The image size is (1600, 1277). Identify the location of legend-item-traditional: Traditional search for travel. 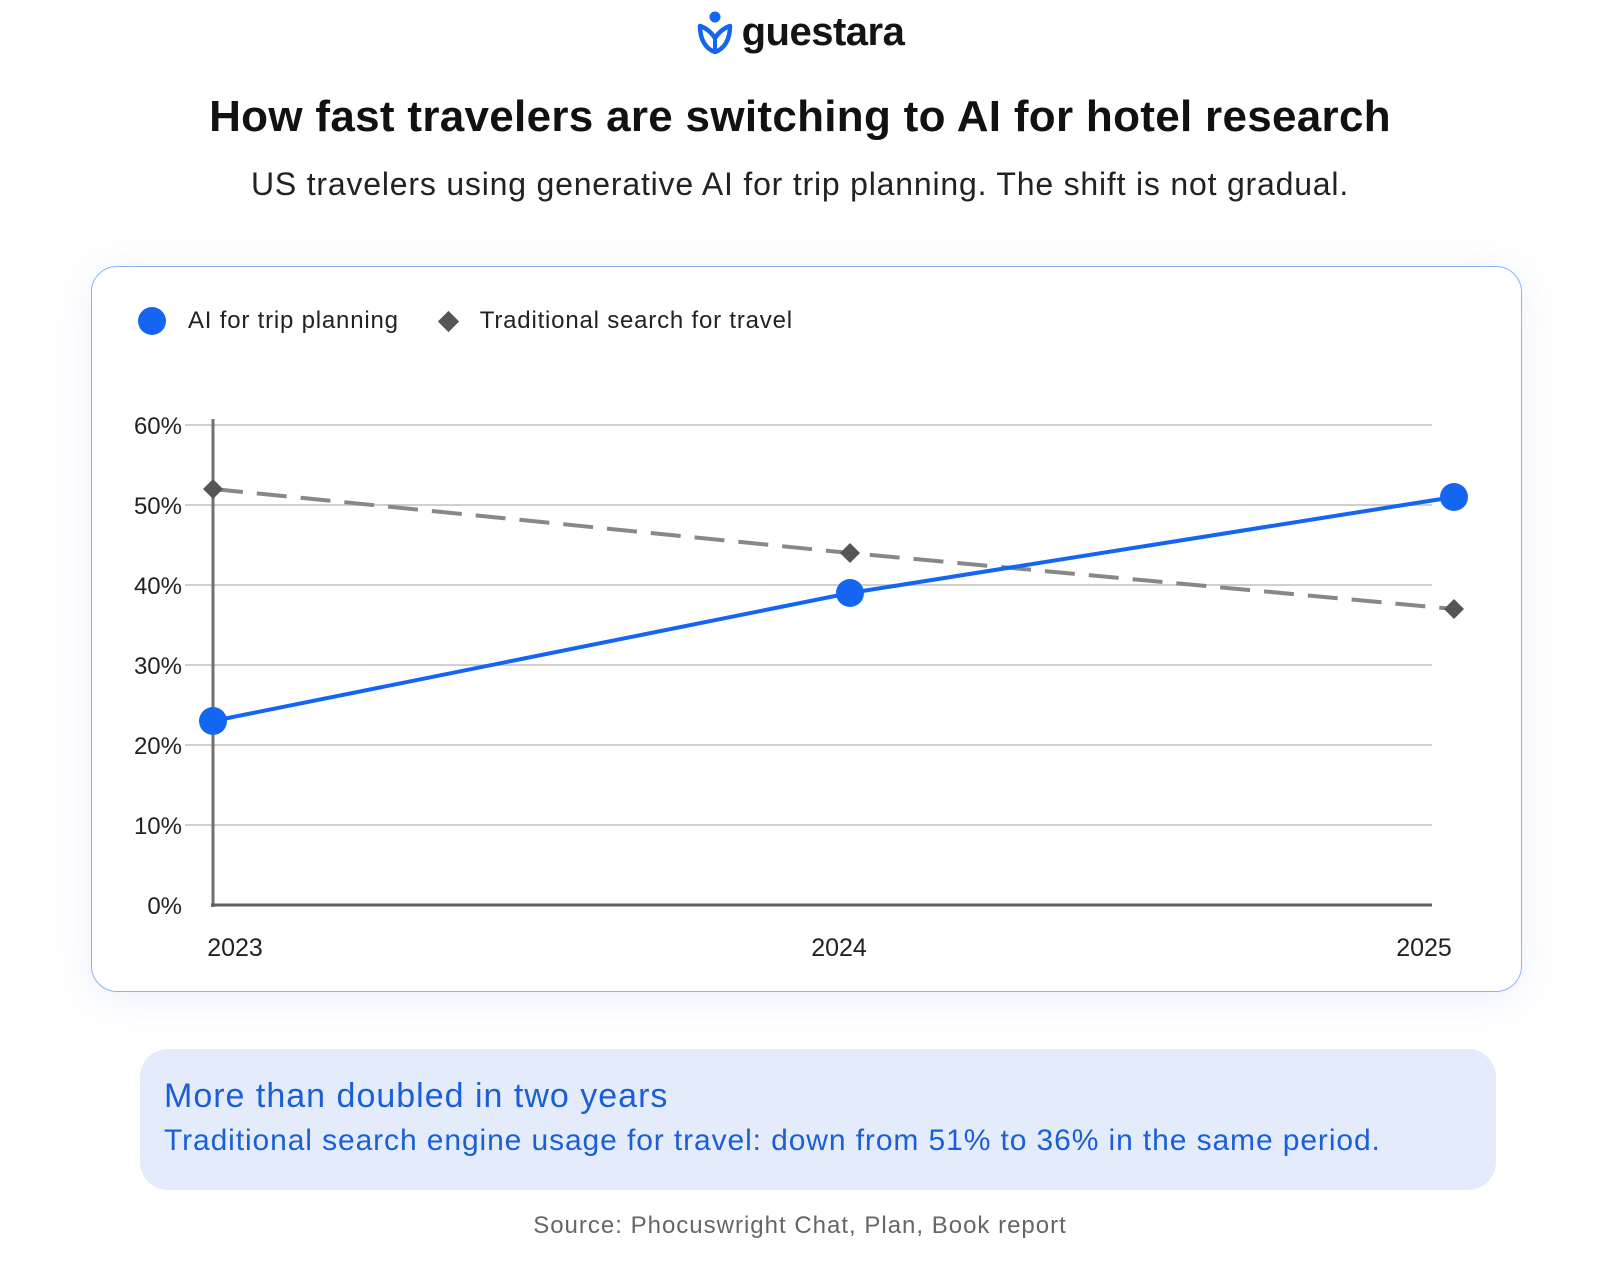
(614, 321).